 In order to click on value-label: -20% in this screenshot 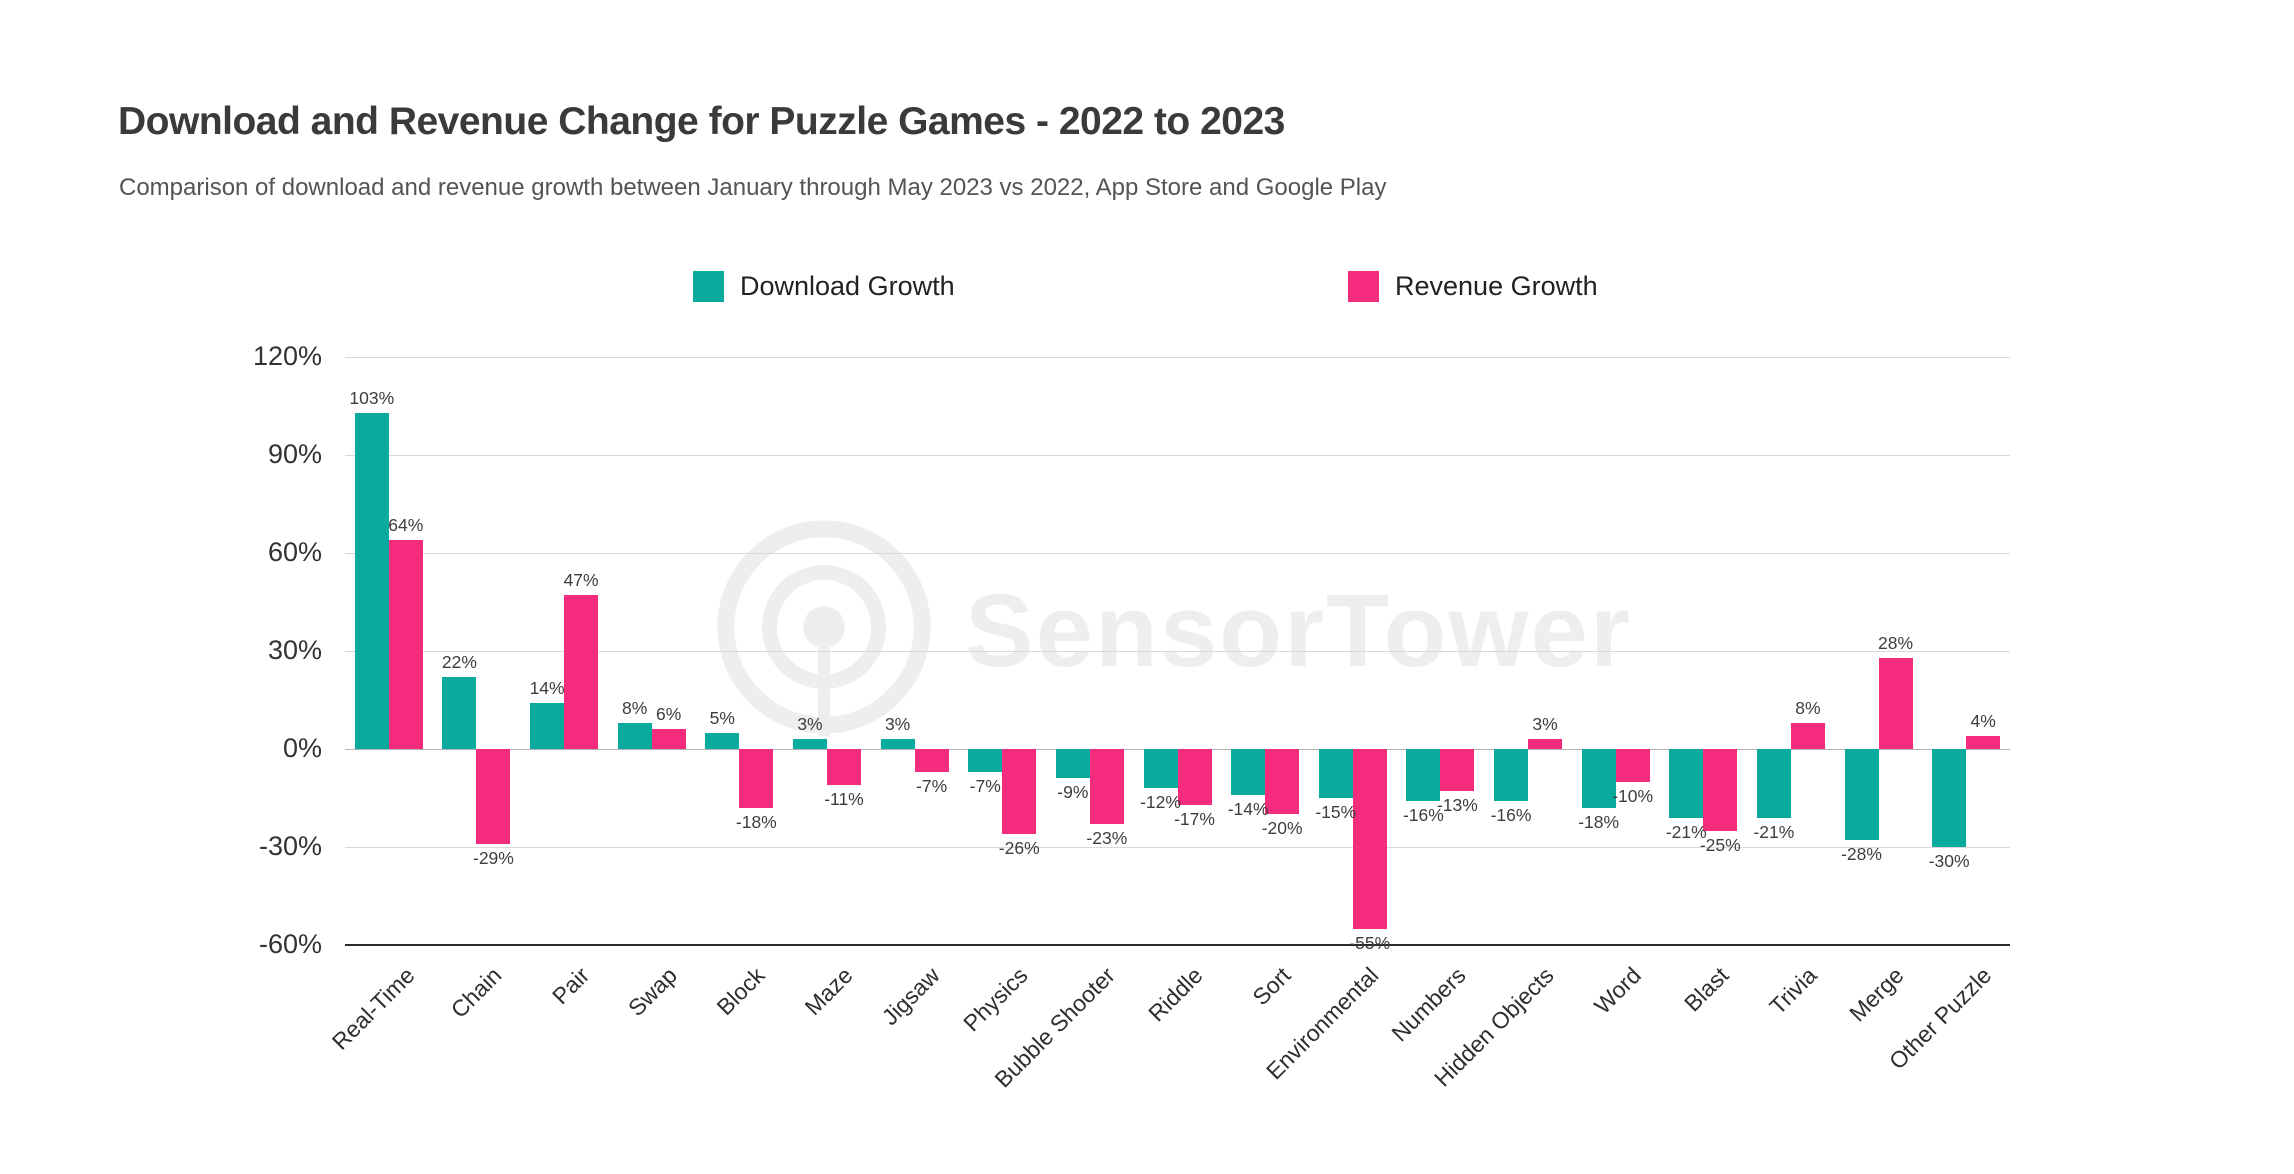, I will do `click(1282, 828)`.